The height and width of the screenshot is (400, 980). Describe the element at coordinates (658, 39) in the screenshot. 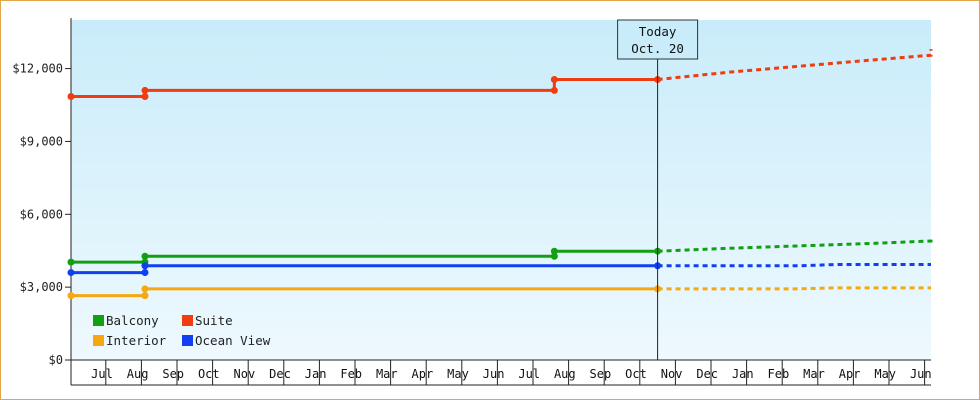

I see `today-label-box` at that location.